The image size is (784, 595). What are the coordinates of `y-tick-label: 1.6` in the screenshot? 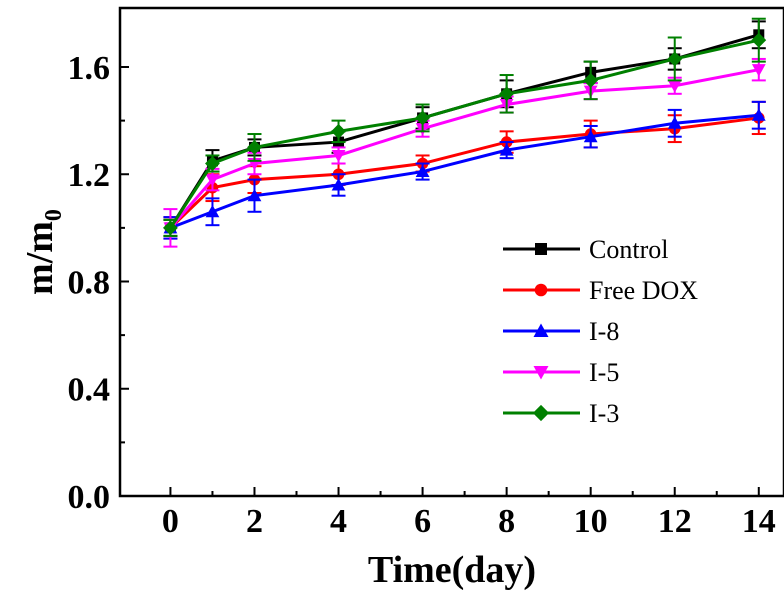 It's located at (89, 68).